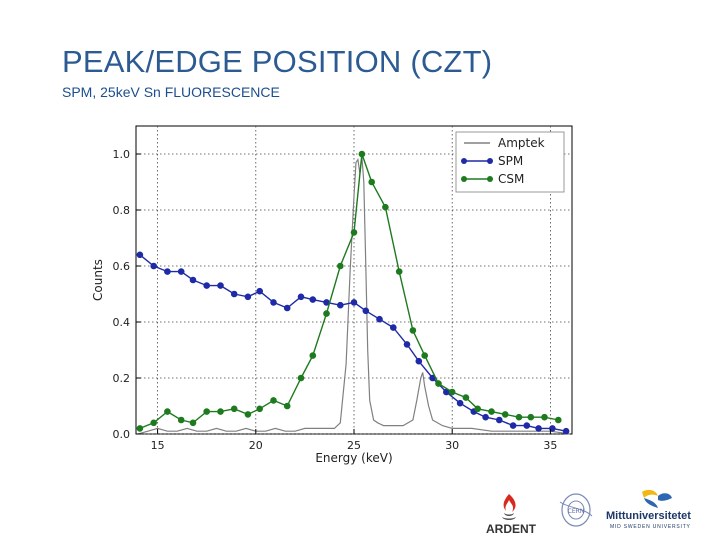 The height and width of the screenshot is (540, 720). What do you see at coordinates (354, 445) in the screenshot?
I see `x-tick-label: 25` at bounding box center [354, 445].